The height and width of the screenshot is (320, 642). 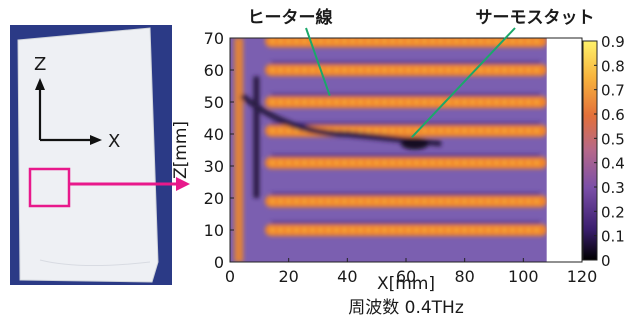 What do you see at coordinates (613, 91) in the screenshot?
I see `colorbar-tick-label: 0.7` at bounding box center [613, 91].